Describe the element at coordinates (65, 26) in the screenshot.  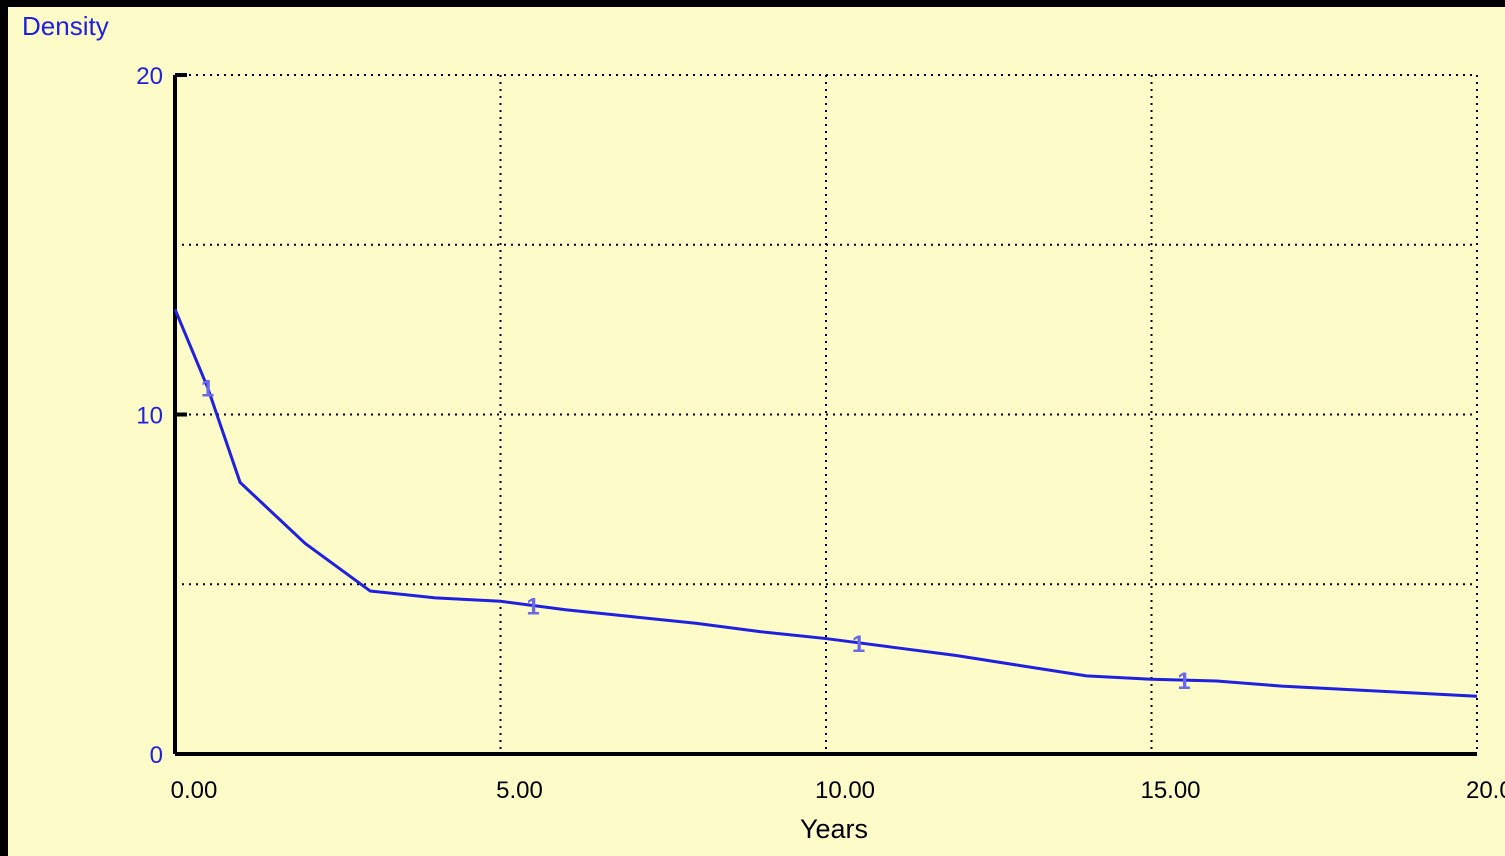
I see `y-axis-label: Density` at that location.